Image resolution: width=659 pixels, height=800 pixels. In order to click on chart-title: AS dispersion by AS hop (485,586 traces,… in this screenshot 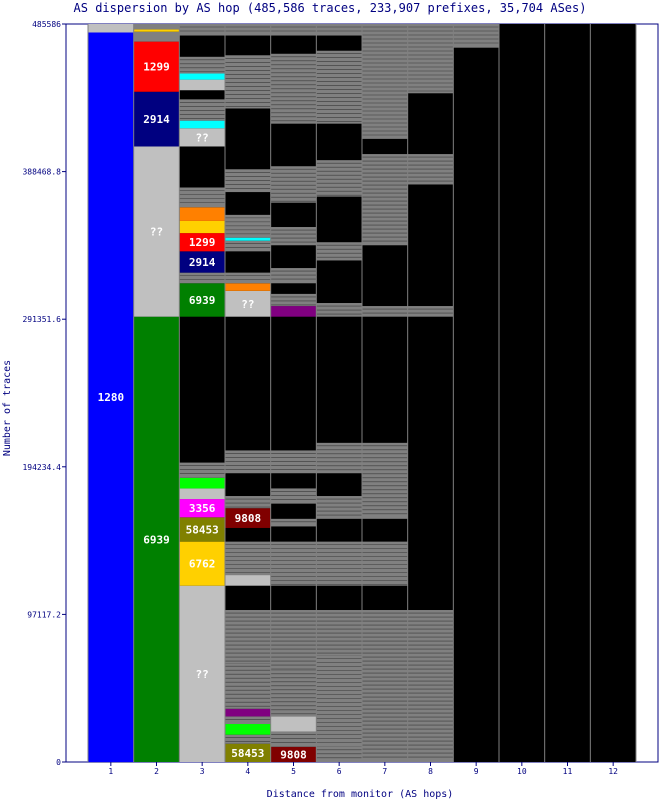, I will do `click(330, 8)`.